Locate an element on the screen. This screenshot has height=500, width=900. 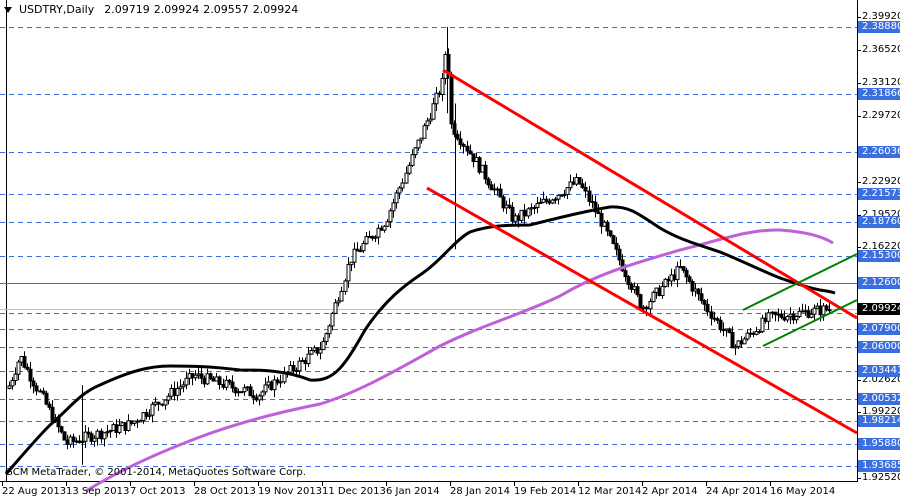
green-channel-lower is located at coordinates (810, 323).